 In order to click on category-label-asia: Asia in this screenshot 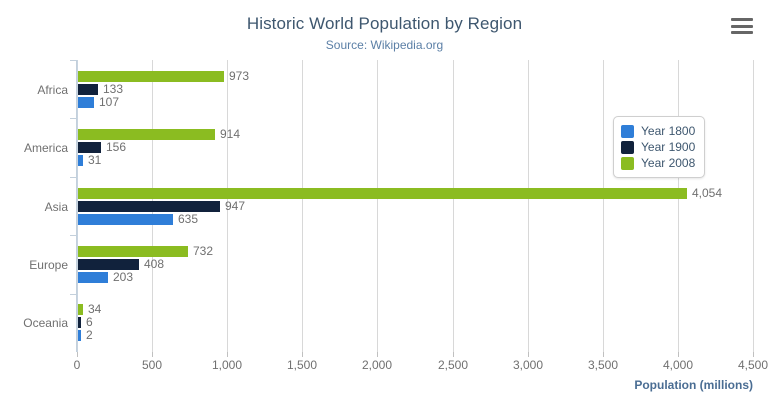, I will do `click(56, 207)`.